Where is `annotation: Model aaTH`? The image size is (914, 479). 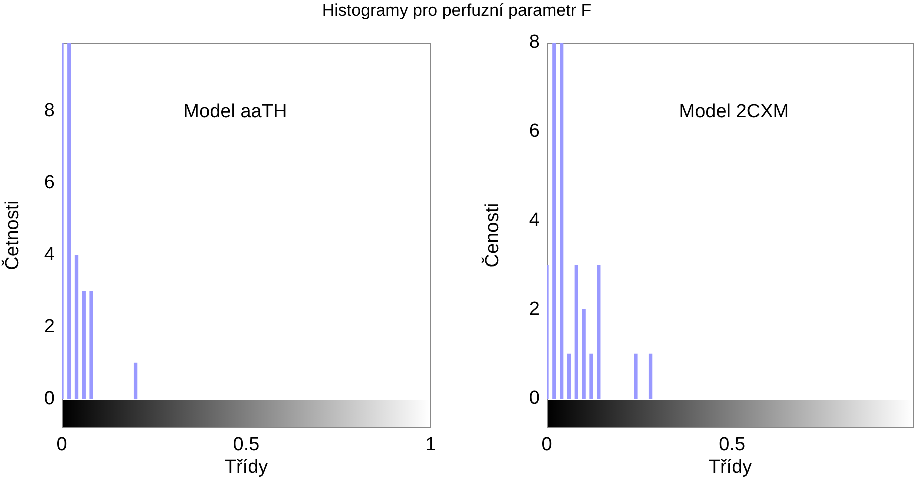 annotation: Model aaTH is located at coordinates (236, 112).